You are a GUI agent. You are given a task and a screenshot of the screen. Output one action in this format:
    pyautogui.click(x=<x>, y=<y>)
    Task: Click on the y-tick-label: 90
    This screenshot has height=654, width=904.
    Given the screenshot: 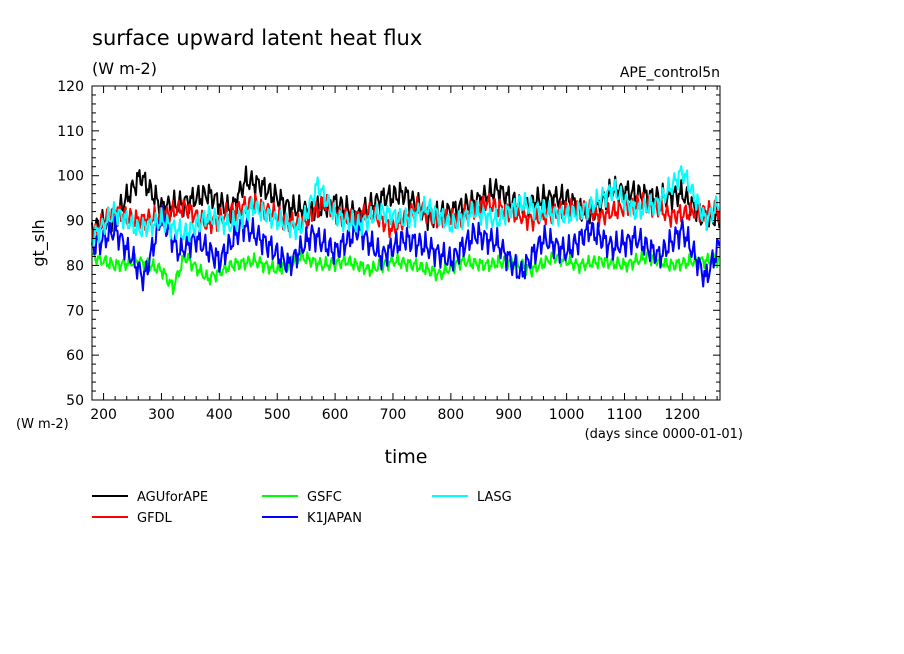 What is the action you would take?
    pyautogui.click(x=75, y=222)
    